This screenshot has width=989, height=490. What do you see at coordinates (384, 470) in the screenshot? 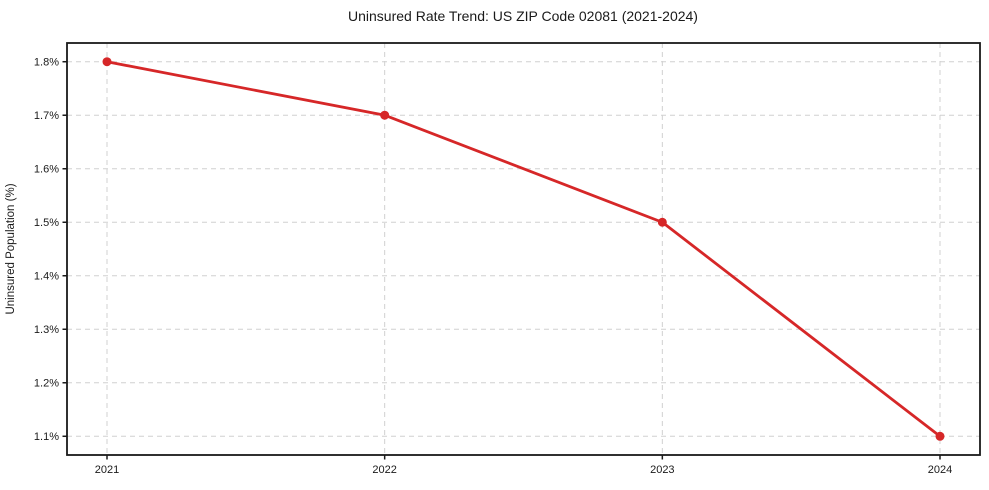
I see `x-tick-label: 2022` at bounding box center [384, 470].